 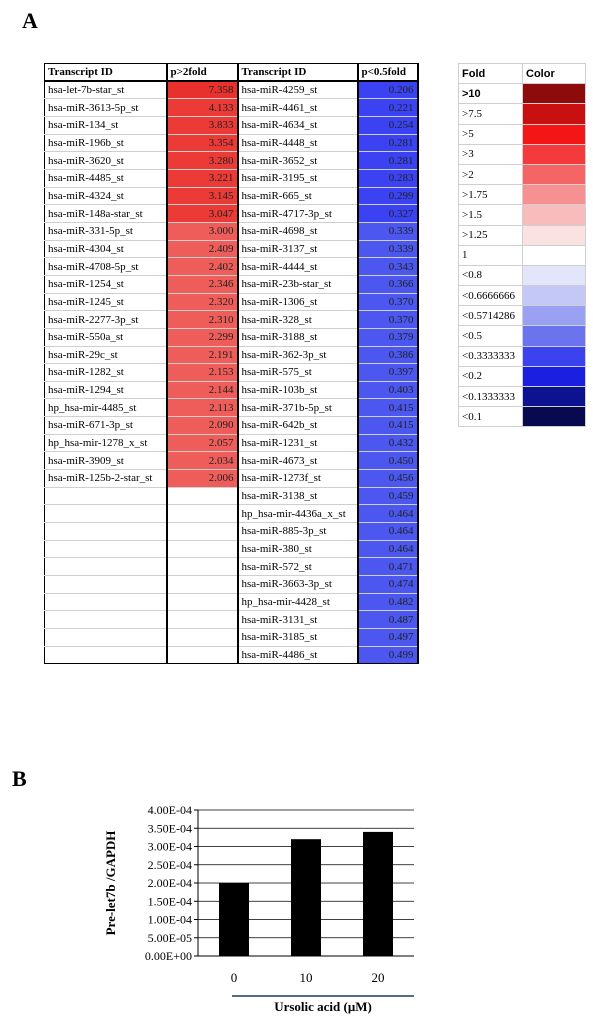 I want to click on up-fold-value: 2.034, so click(x=202, y=461).